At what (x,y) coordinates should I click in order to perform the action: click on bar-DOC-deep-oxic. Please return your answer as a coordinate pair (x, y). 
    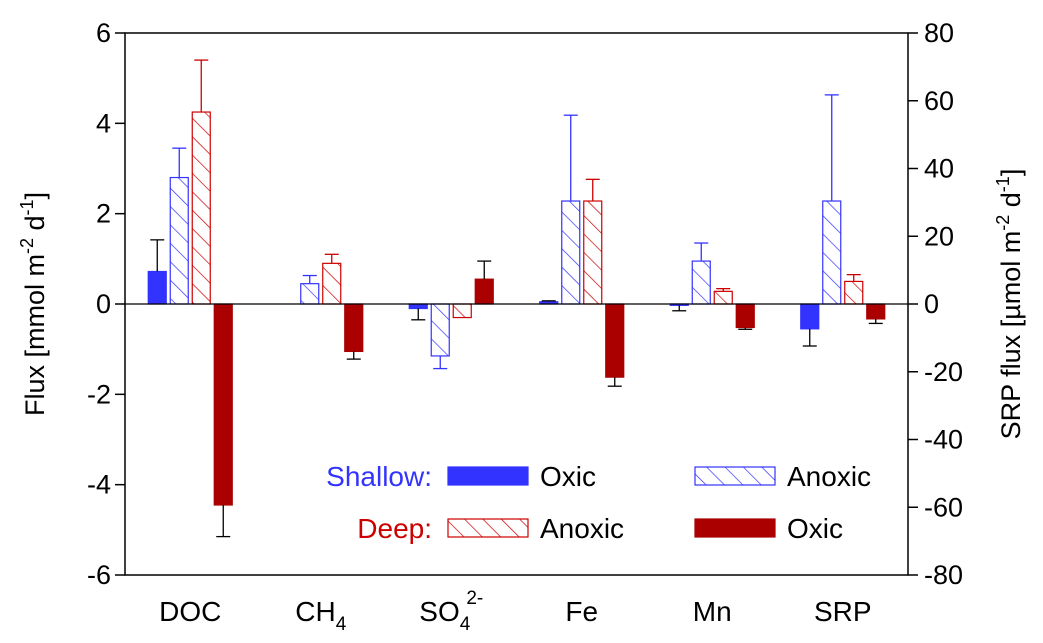
    Looking at the image, I should click on (223, 404).